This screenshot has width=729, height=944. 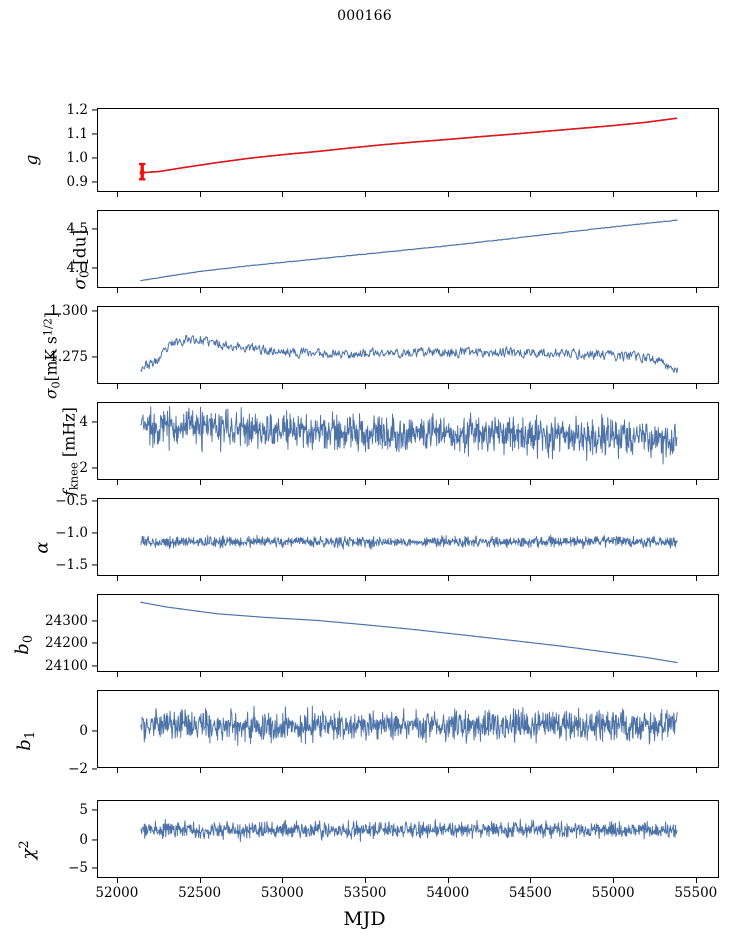 What do you see at coordinates (77, 229) in the screenshot?
I see `ytick-sigma0du-0: 4.5` at bounding box center [77, 229].